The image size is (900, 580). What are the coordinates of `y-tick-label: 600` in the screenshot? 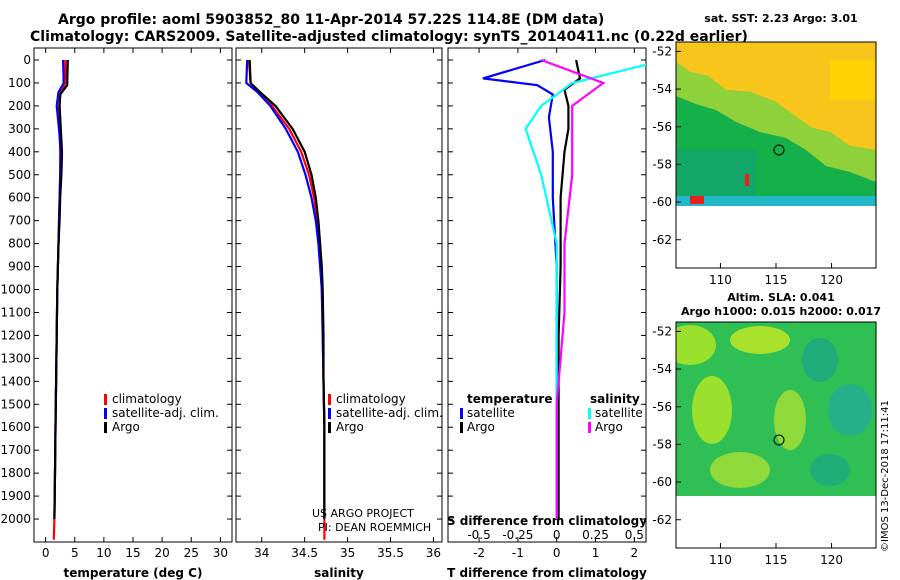 It's located at (19, 198).